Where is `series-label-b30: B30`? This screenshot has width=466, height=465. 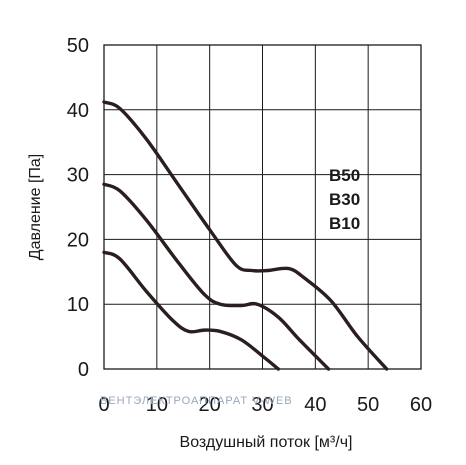
series-label-b30: B30 is located at coordinates (344, 199).